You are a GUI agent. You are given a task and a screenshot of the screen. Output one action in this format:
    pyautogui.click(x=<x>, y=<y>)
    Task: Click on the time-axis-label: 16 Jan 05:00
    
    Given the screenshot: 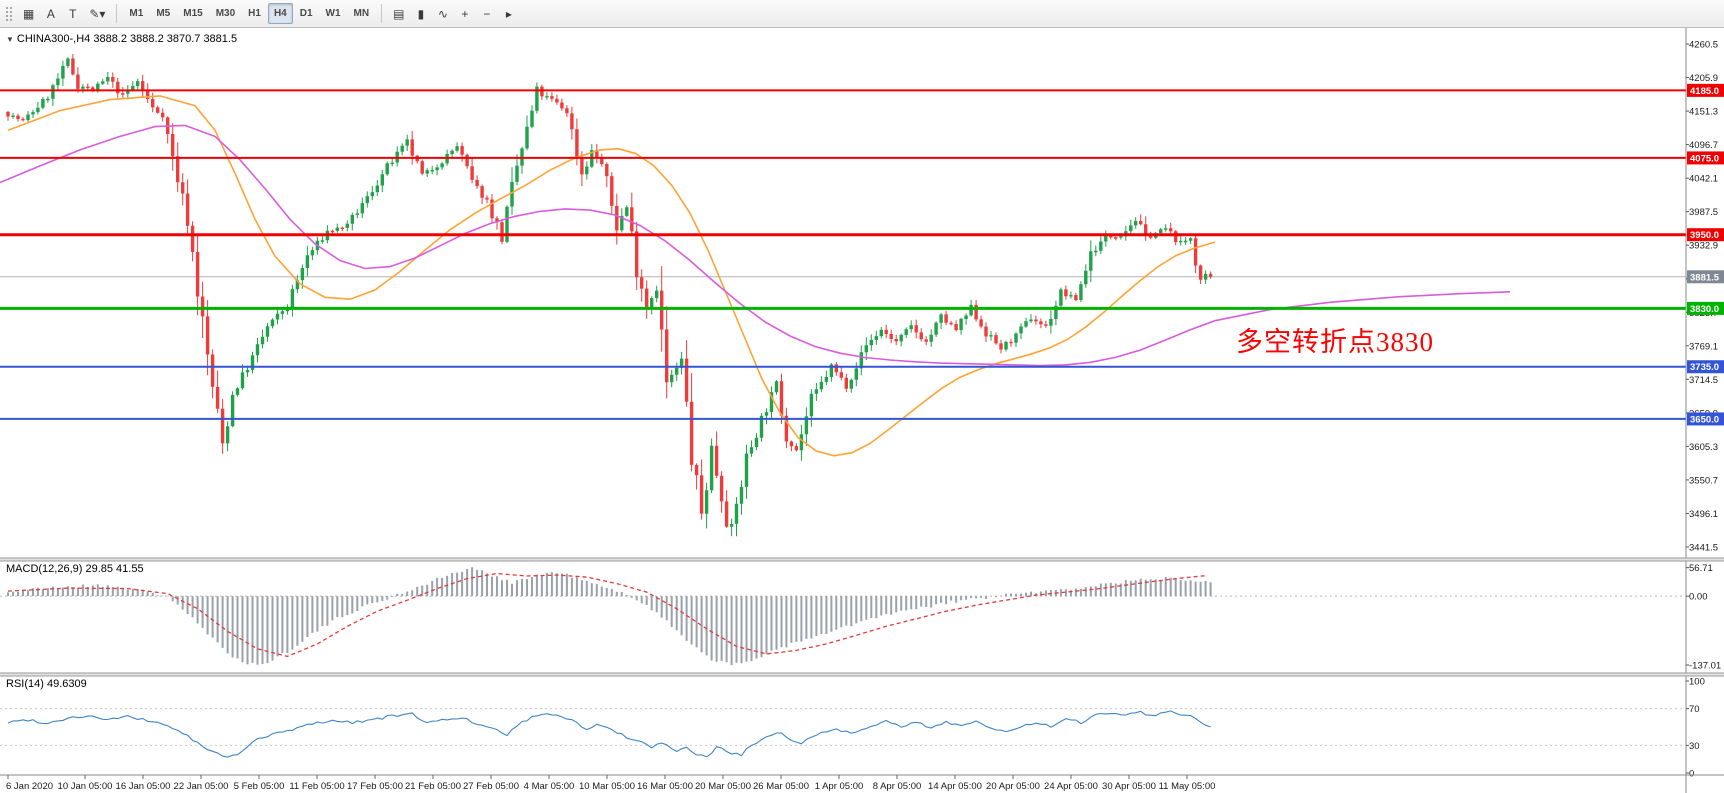 What is the action you would take?
    pyautogui.click(x=143, y=786)
    